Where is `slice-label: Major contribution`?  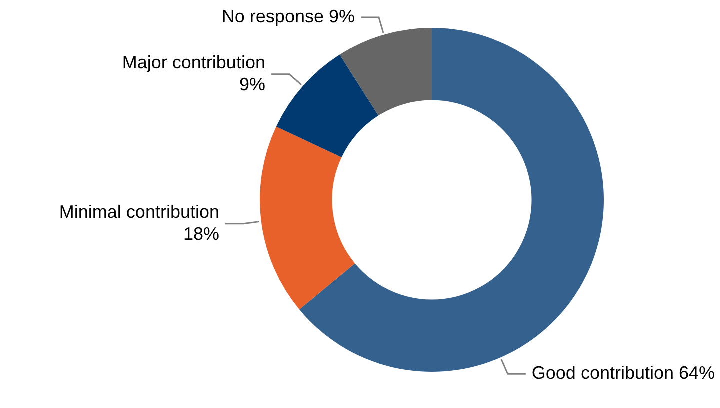
slice-label: Major contribution is located at coordinates (194, 62).